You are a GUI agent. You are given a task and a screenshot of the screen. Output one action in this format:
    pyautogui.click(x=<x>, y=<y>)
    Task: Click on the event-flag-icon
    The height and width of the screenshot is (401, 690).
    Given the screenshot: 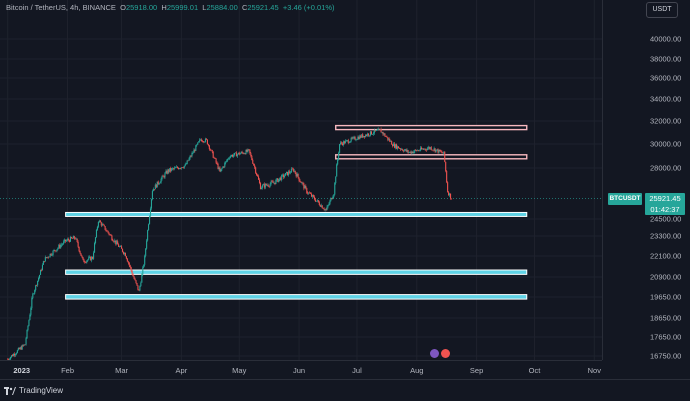 What is the action you would take?
    pyautogui.click(x=434, y=353)
    